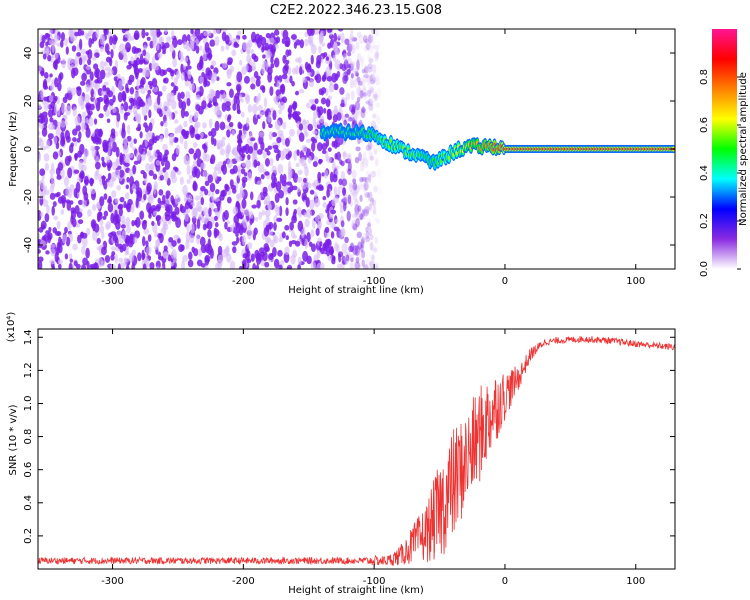 This screenshot has height=600, width=750. I want to click on figure-title: C2E2.2022.346.23.15.G08, so click(356, 10).